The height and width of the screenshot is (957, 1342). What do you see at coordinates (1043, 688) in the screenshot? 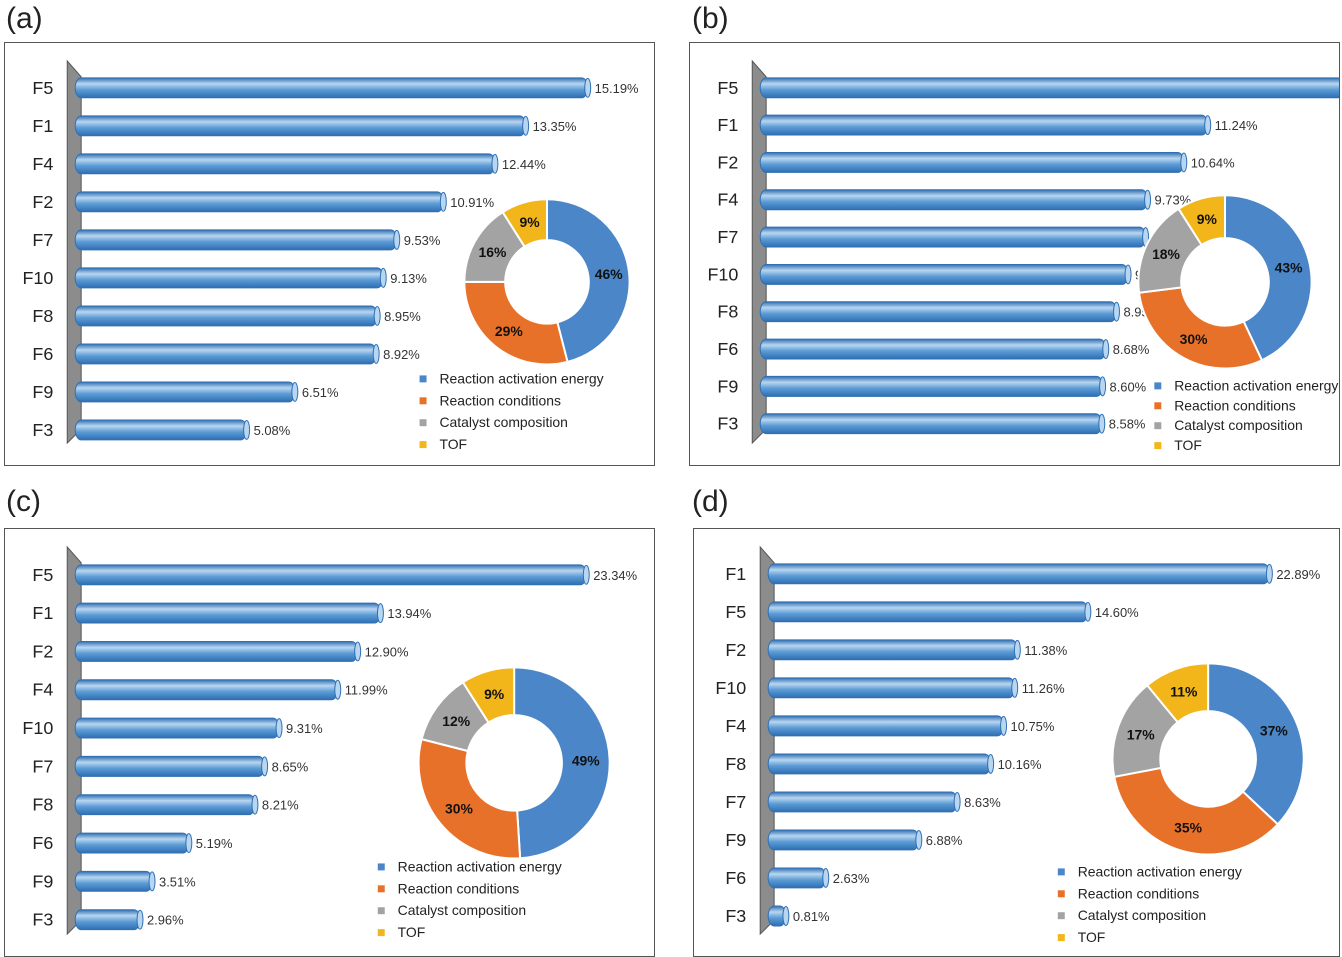
I see `value-label: 11.26%` at bounding box center [1043, 688].